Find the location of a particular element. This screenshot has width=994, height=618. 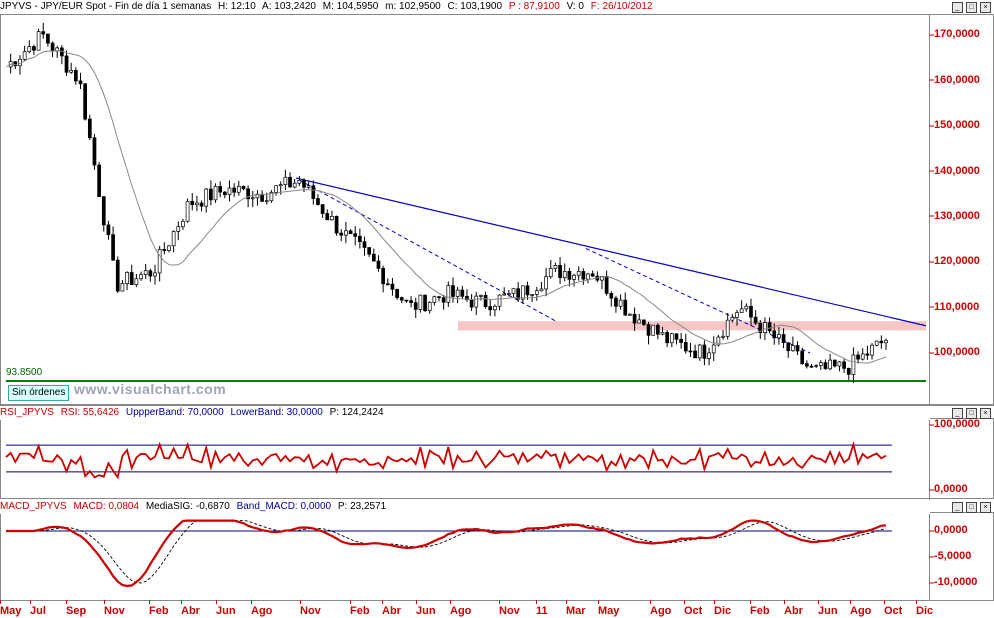

macd-y-tick: 0,0000 is located at coordinates (951, 530).